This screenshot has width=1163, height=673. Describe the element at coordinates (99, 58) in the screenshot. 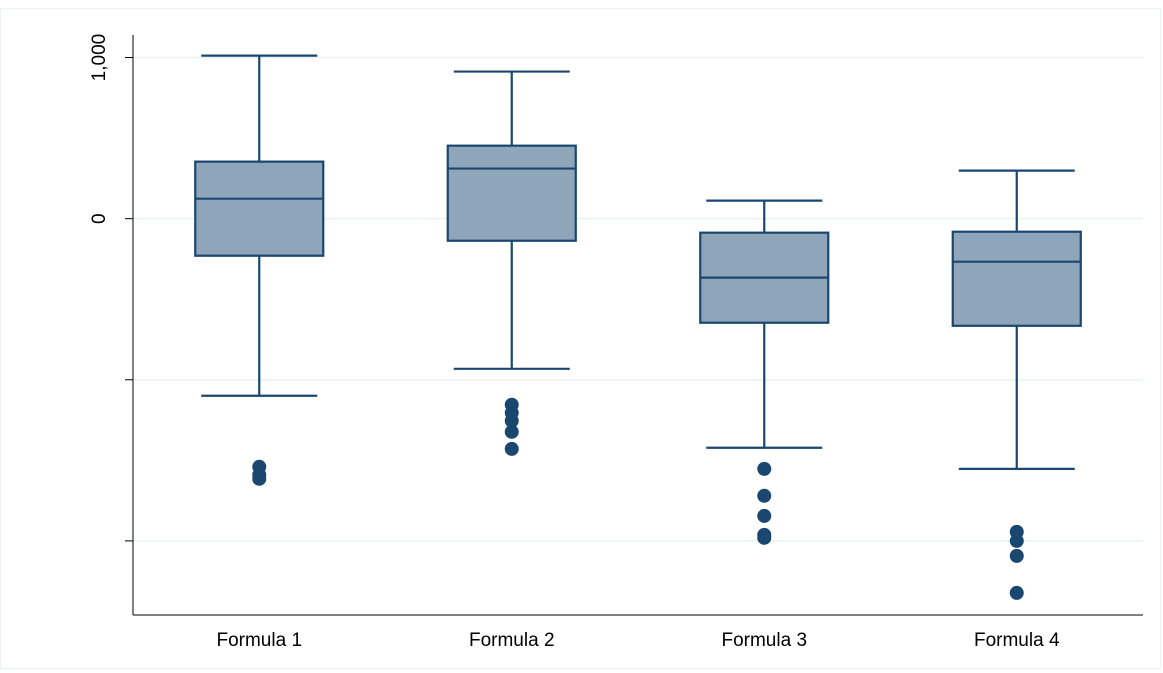

I see `y-tick-label: 1,000` at that location.